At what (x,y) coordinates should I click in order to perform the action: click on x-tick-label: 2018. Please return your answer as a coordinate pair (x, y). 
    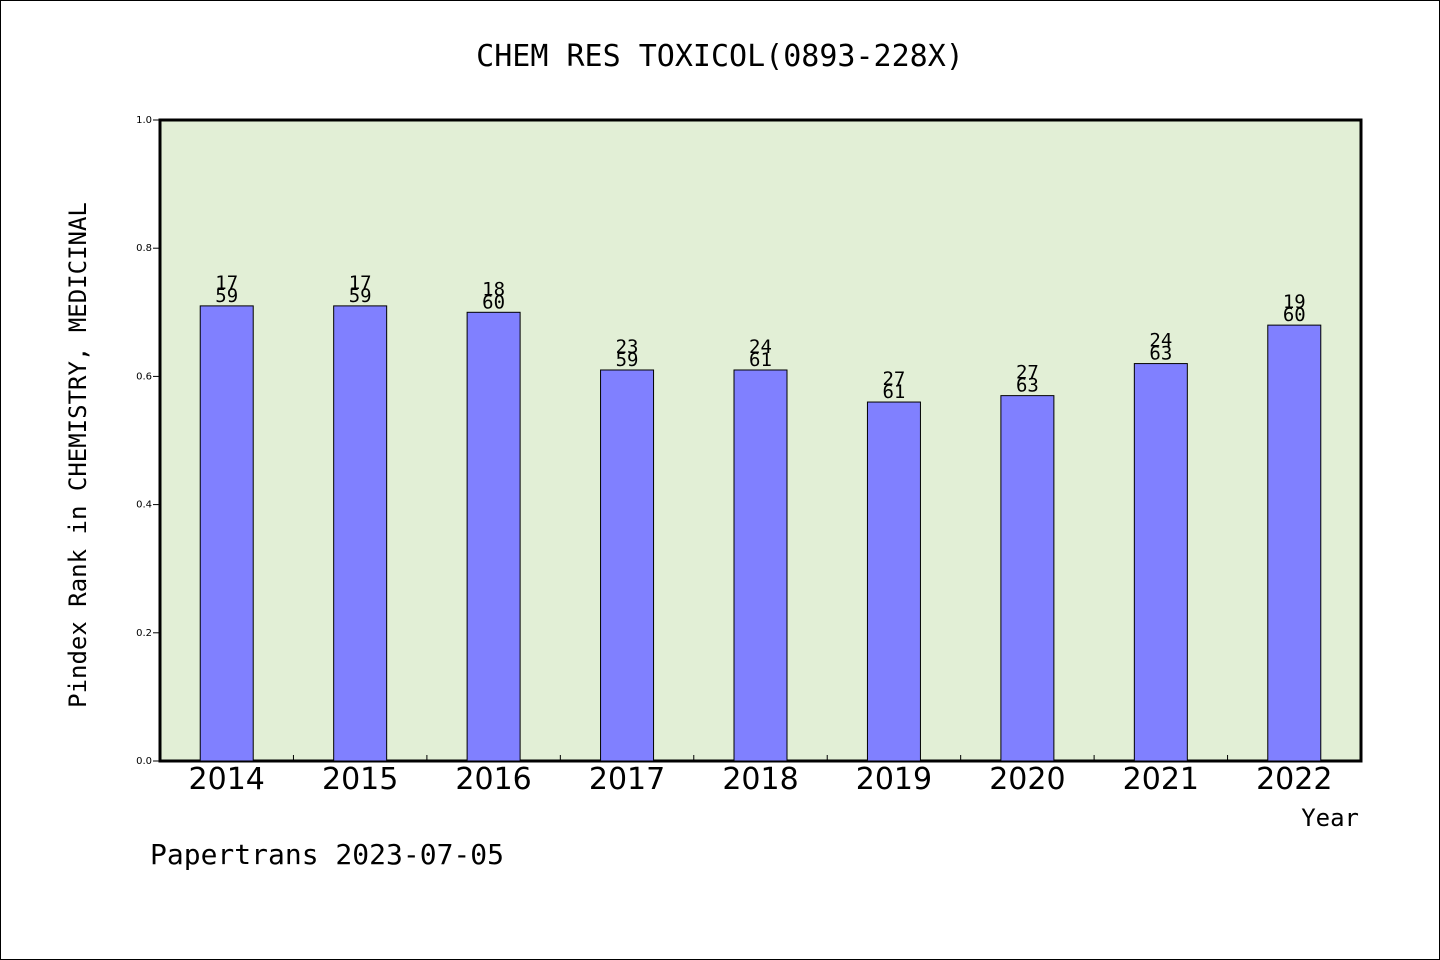
    Looking at the image, I should click on (760, 779).